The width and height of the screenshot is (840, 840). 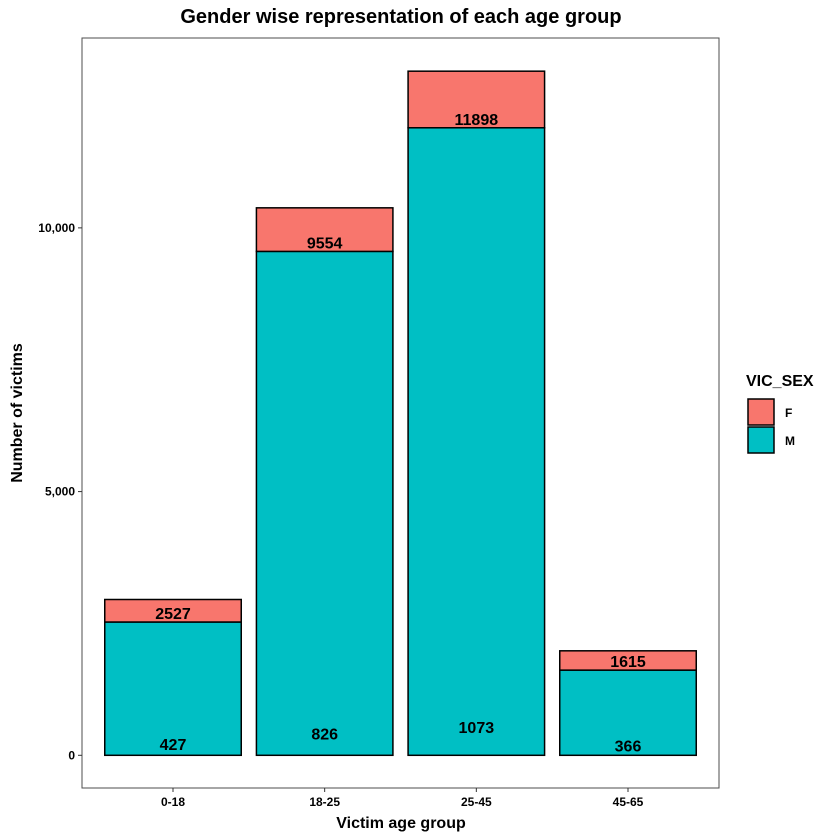 What do you see at coordinates (788, 413) in the screenshot?
I see `legend-label-f: F` at bounding box center [788, 413].